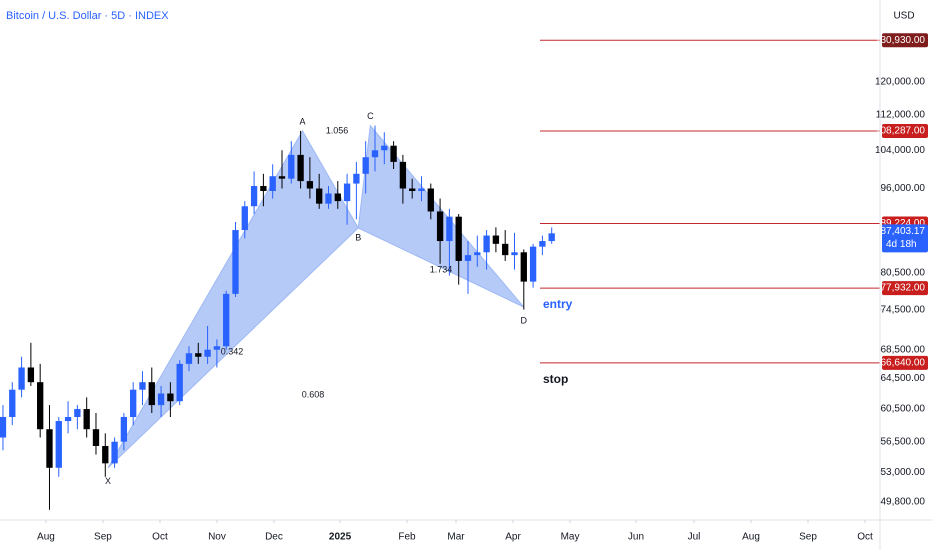  I want to click on y-tick-label: 104,000.00, so click(900, 150).